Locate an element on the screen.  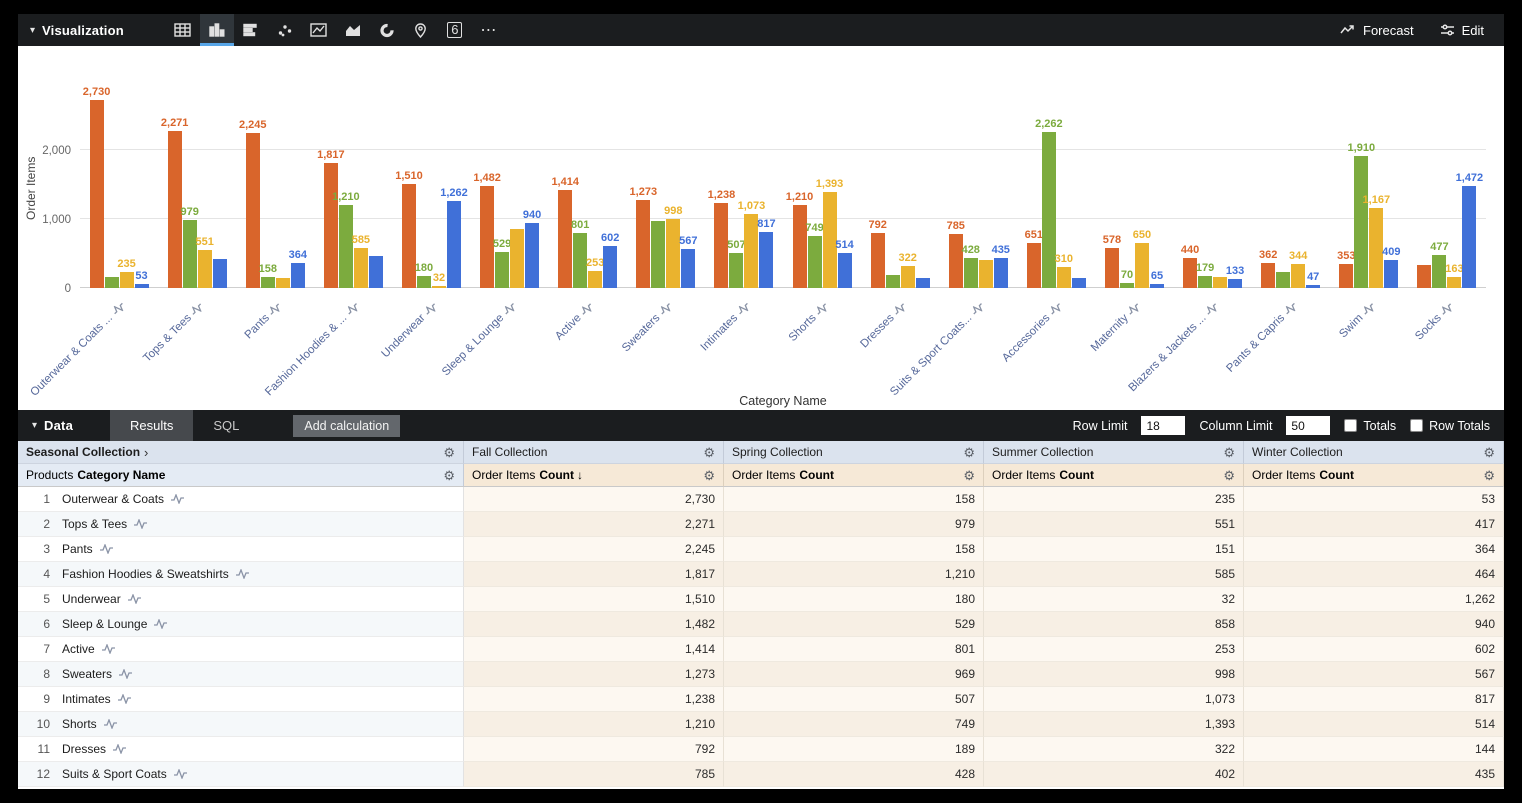
value-cell: 1,817 is located at coordinates (594, 574).